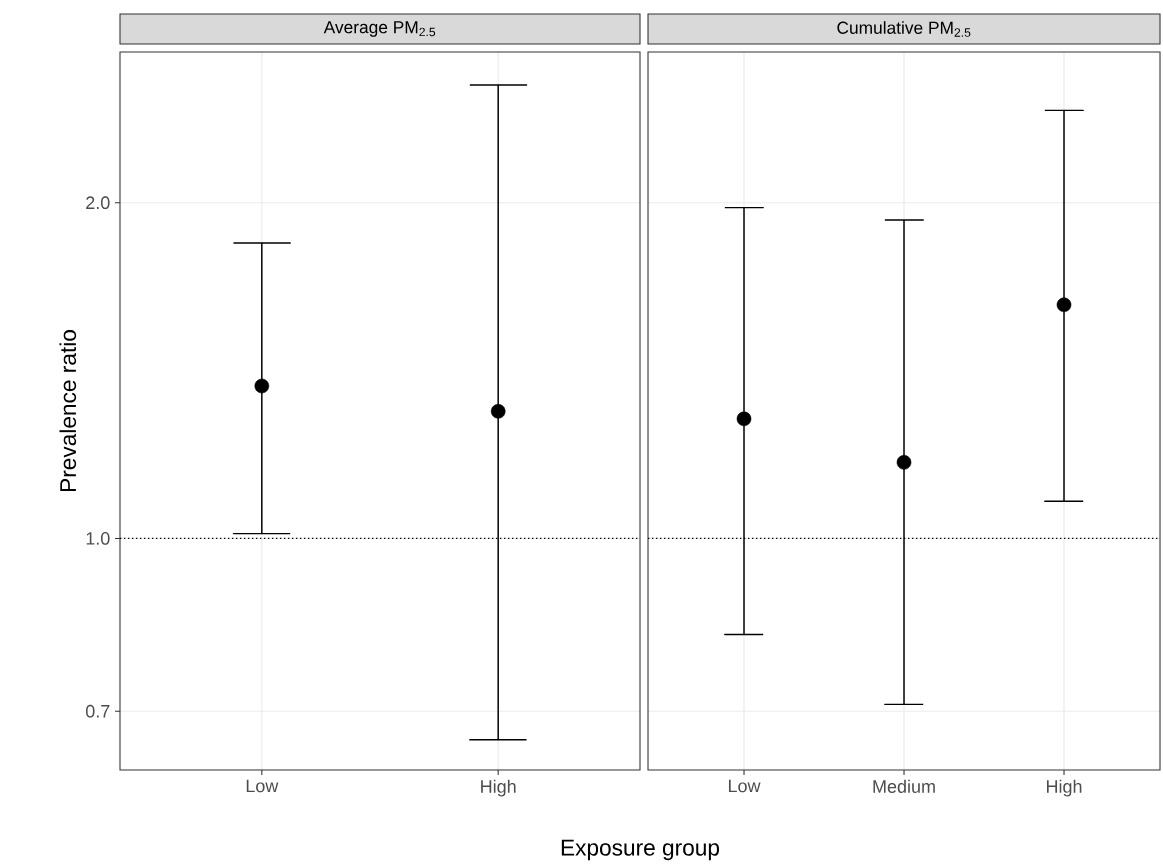 Image resolution: width=1163 pixels, height=867 pixels. I want to click on y-tick-label: 2.0, so click(98, 203).